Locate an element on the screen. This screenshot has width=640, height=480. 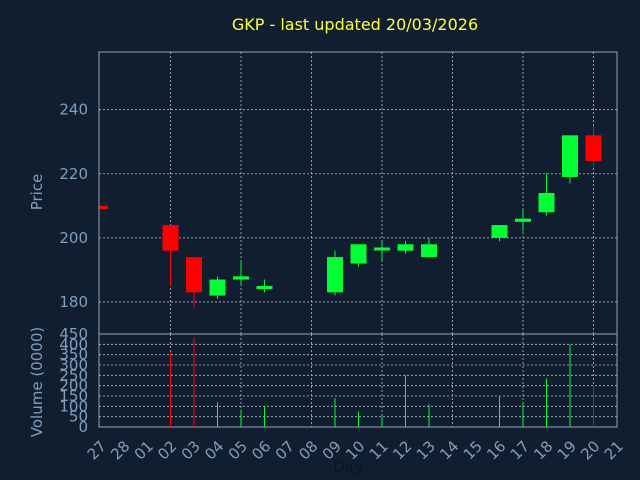
chart-title: GKP - last updated 20/03/2026 is located at coordinates (355, 24).